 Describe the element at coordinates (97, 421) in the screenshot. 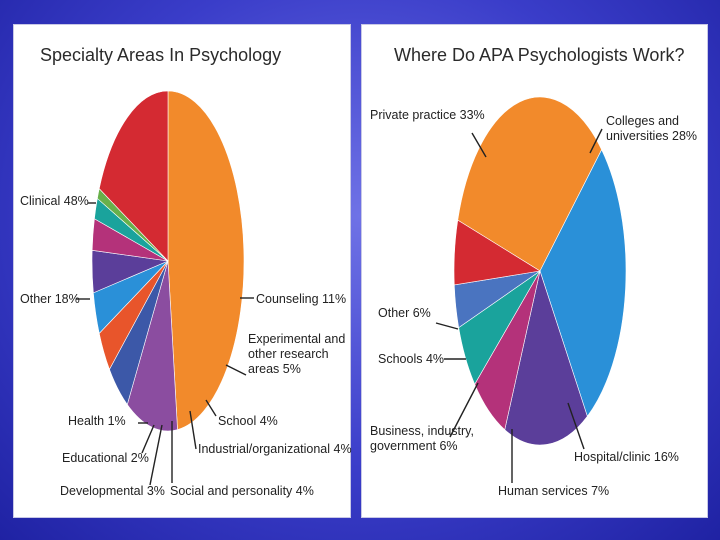

I see `slice-label-health: Health 1%` at that location.